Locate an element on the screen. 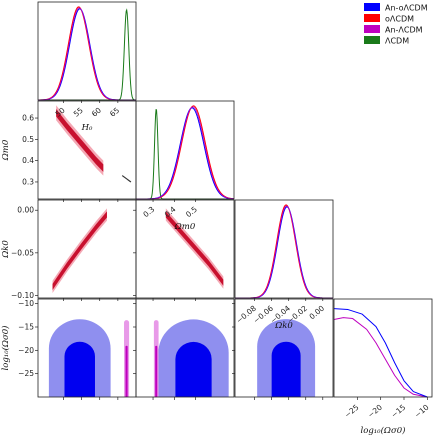 The width and height of the screenshot is (436, 437). panel-frame-r2-c2 is located at coordinates (284, 249).